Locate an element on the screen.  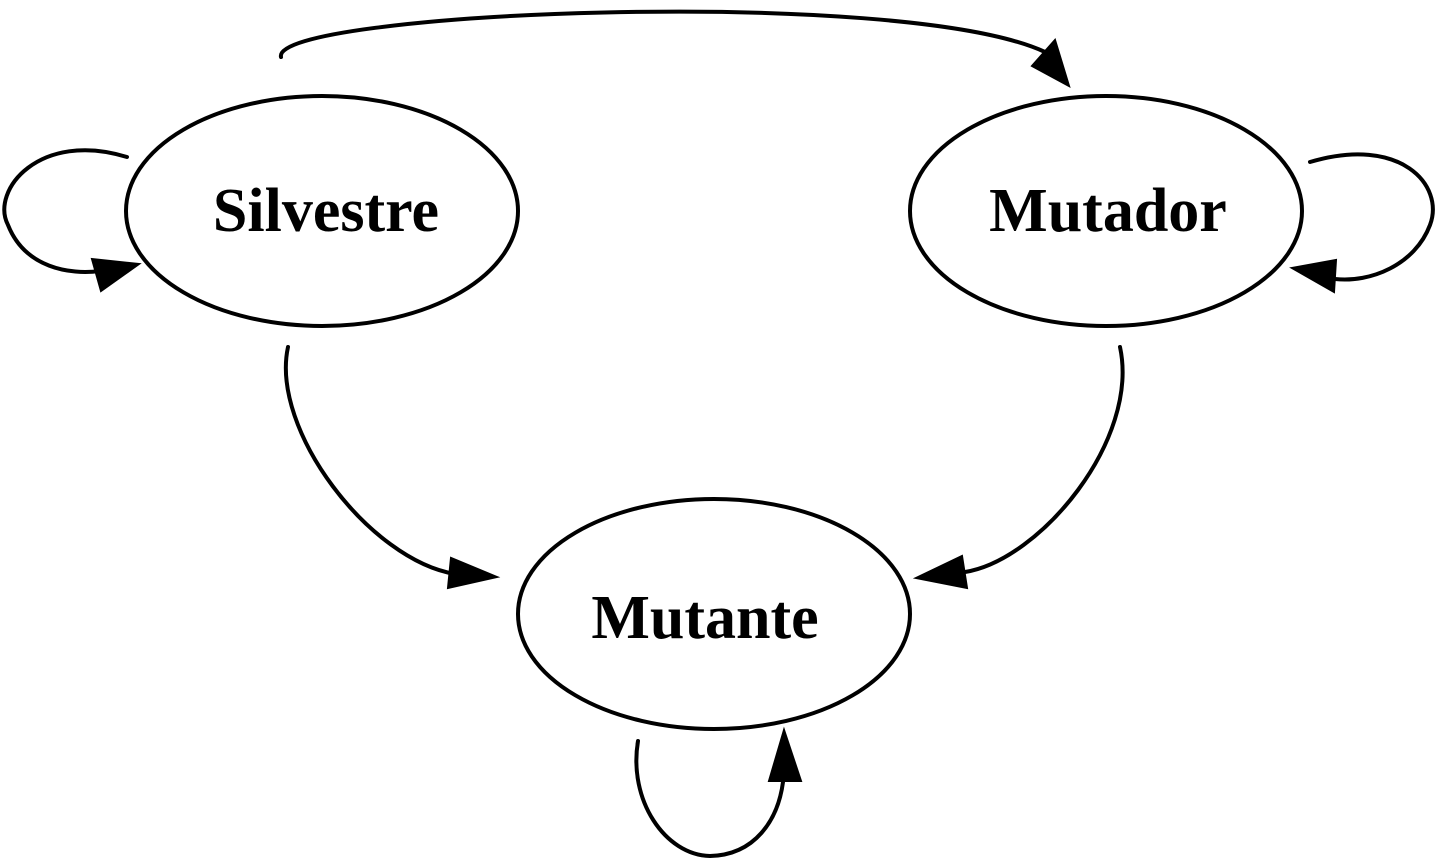
edge-silvestre-to-mutador is located at coordinates (675, 49).